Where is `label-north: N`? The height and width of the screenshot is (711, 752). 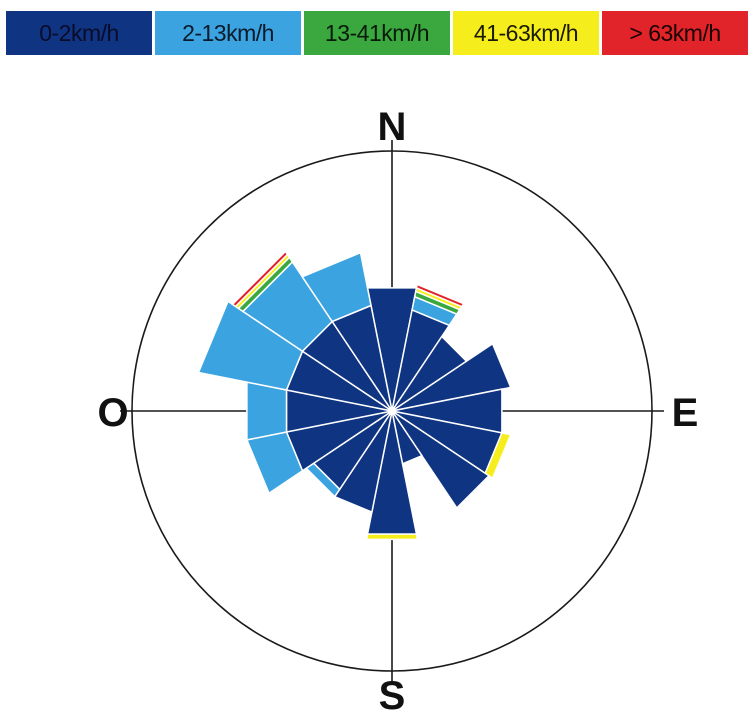
label-north: N is located at coordinates (392, 127).